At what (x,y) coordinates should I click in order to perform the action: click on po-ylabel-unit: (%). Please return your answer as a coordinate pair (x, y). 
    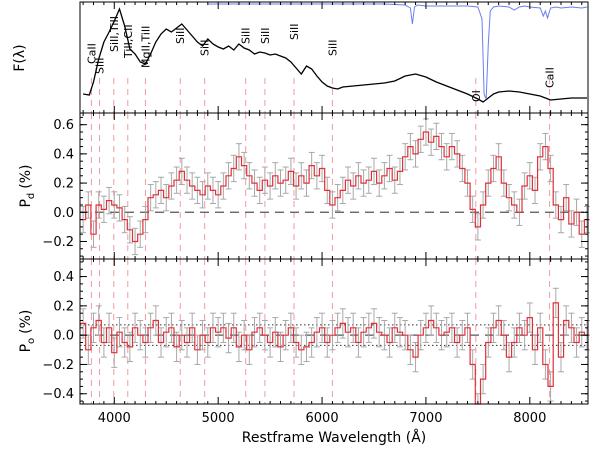
    Looking at the image, I should click on (26, 322).